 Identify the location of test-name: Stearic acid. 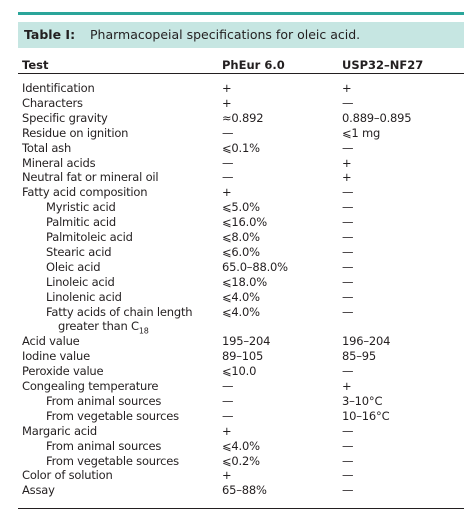
(79, 251).